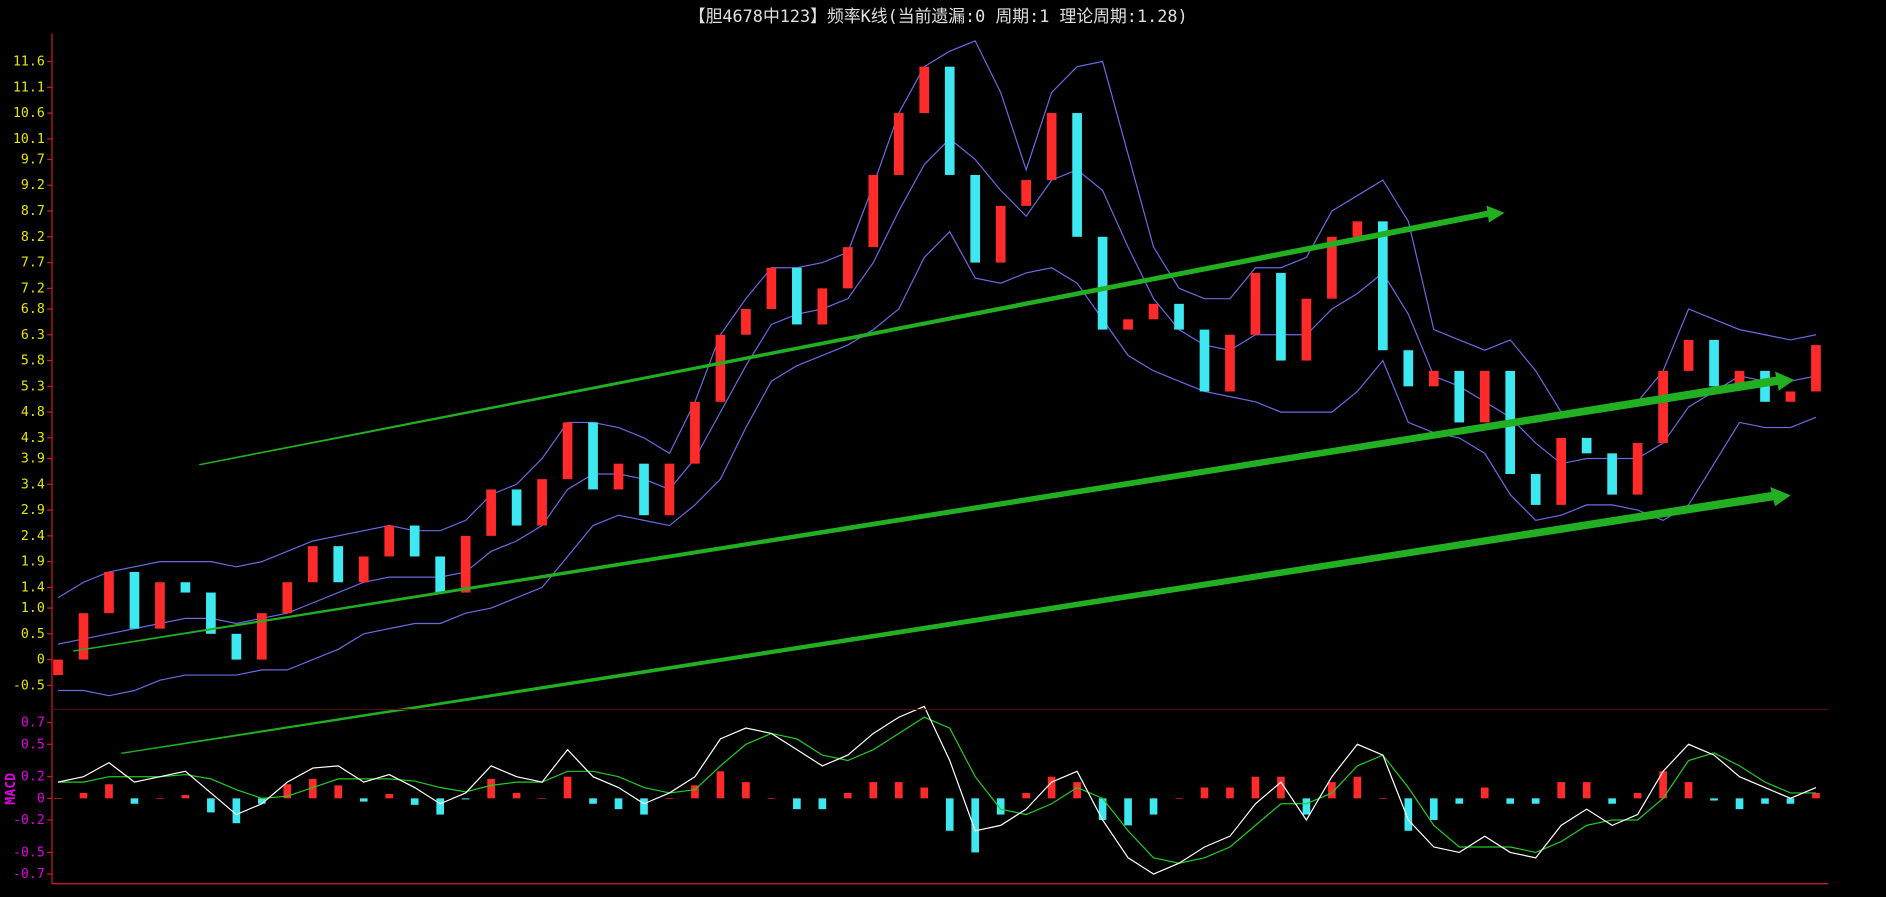 This screenshot has height=897, width=1886. Describe the element at coordinates (33, 361) in the screenshot. I see `y-tick-label: 5.8` at that location.